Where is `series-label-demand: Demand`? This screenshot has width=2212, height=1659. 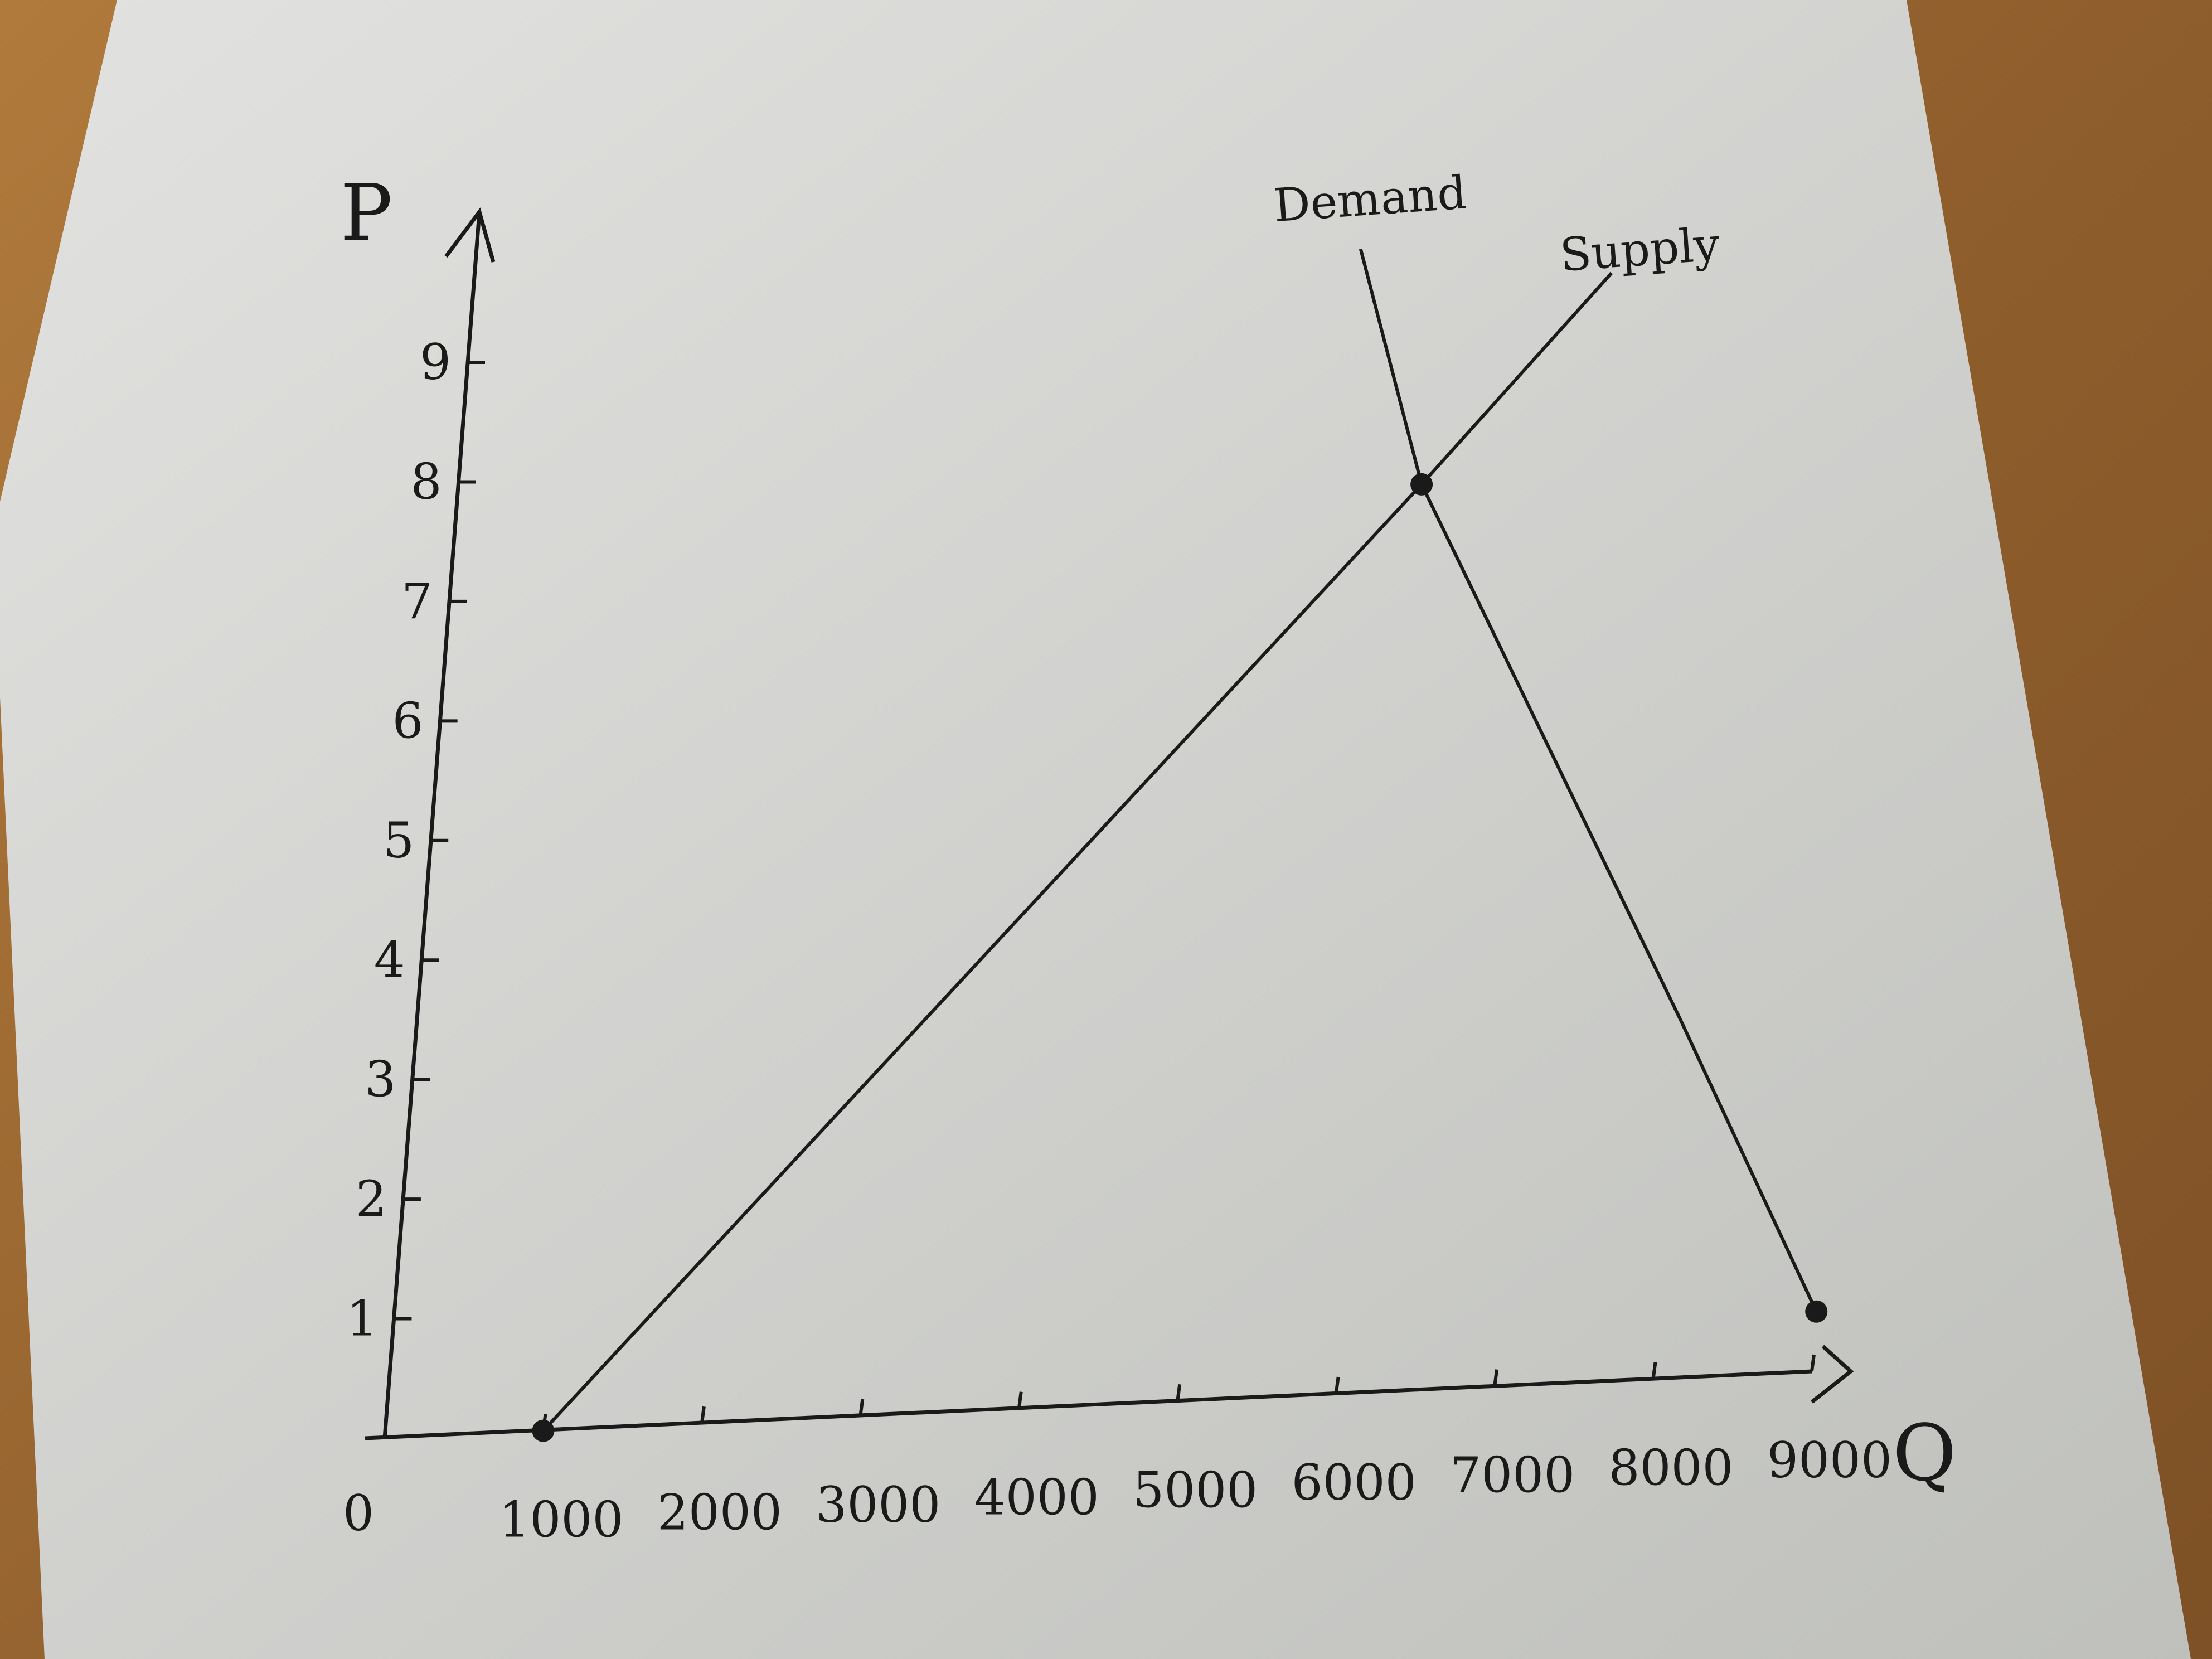
series-label-demand: Demand is located at coordinates (1370, 199).